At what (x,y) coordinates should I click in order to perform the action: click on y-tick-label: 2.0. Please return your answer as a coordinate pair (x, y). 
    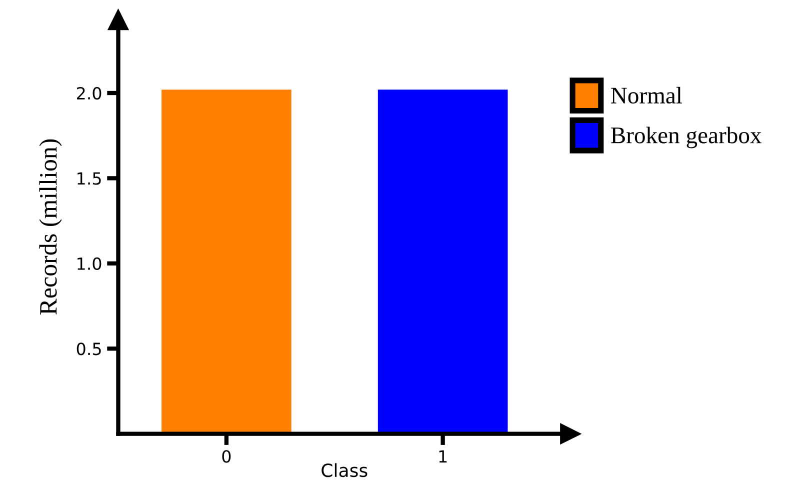
    Looking at the image, I should click on (89, 93).